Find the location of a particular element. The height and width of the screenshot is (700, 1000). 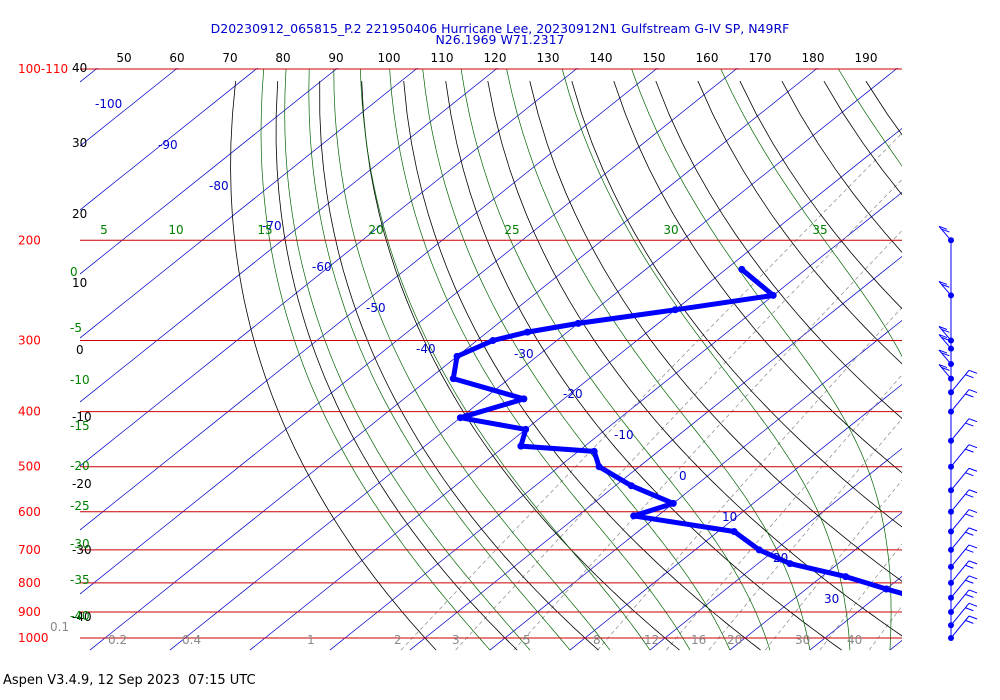

top-temperature-tick: 50 is located at coordinates (123, 58).